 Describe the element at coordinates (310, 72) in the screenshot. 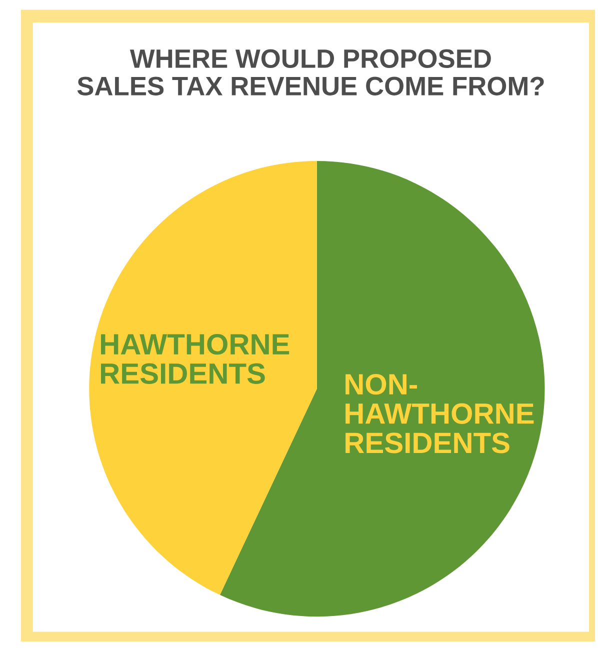

I see `chart-title: WHERE WOULD PROPOSED SALES TAX REVENUE COME FROM?` at that location.